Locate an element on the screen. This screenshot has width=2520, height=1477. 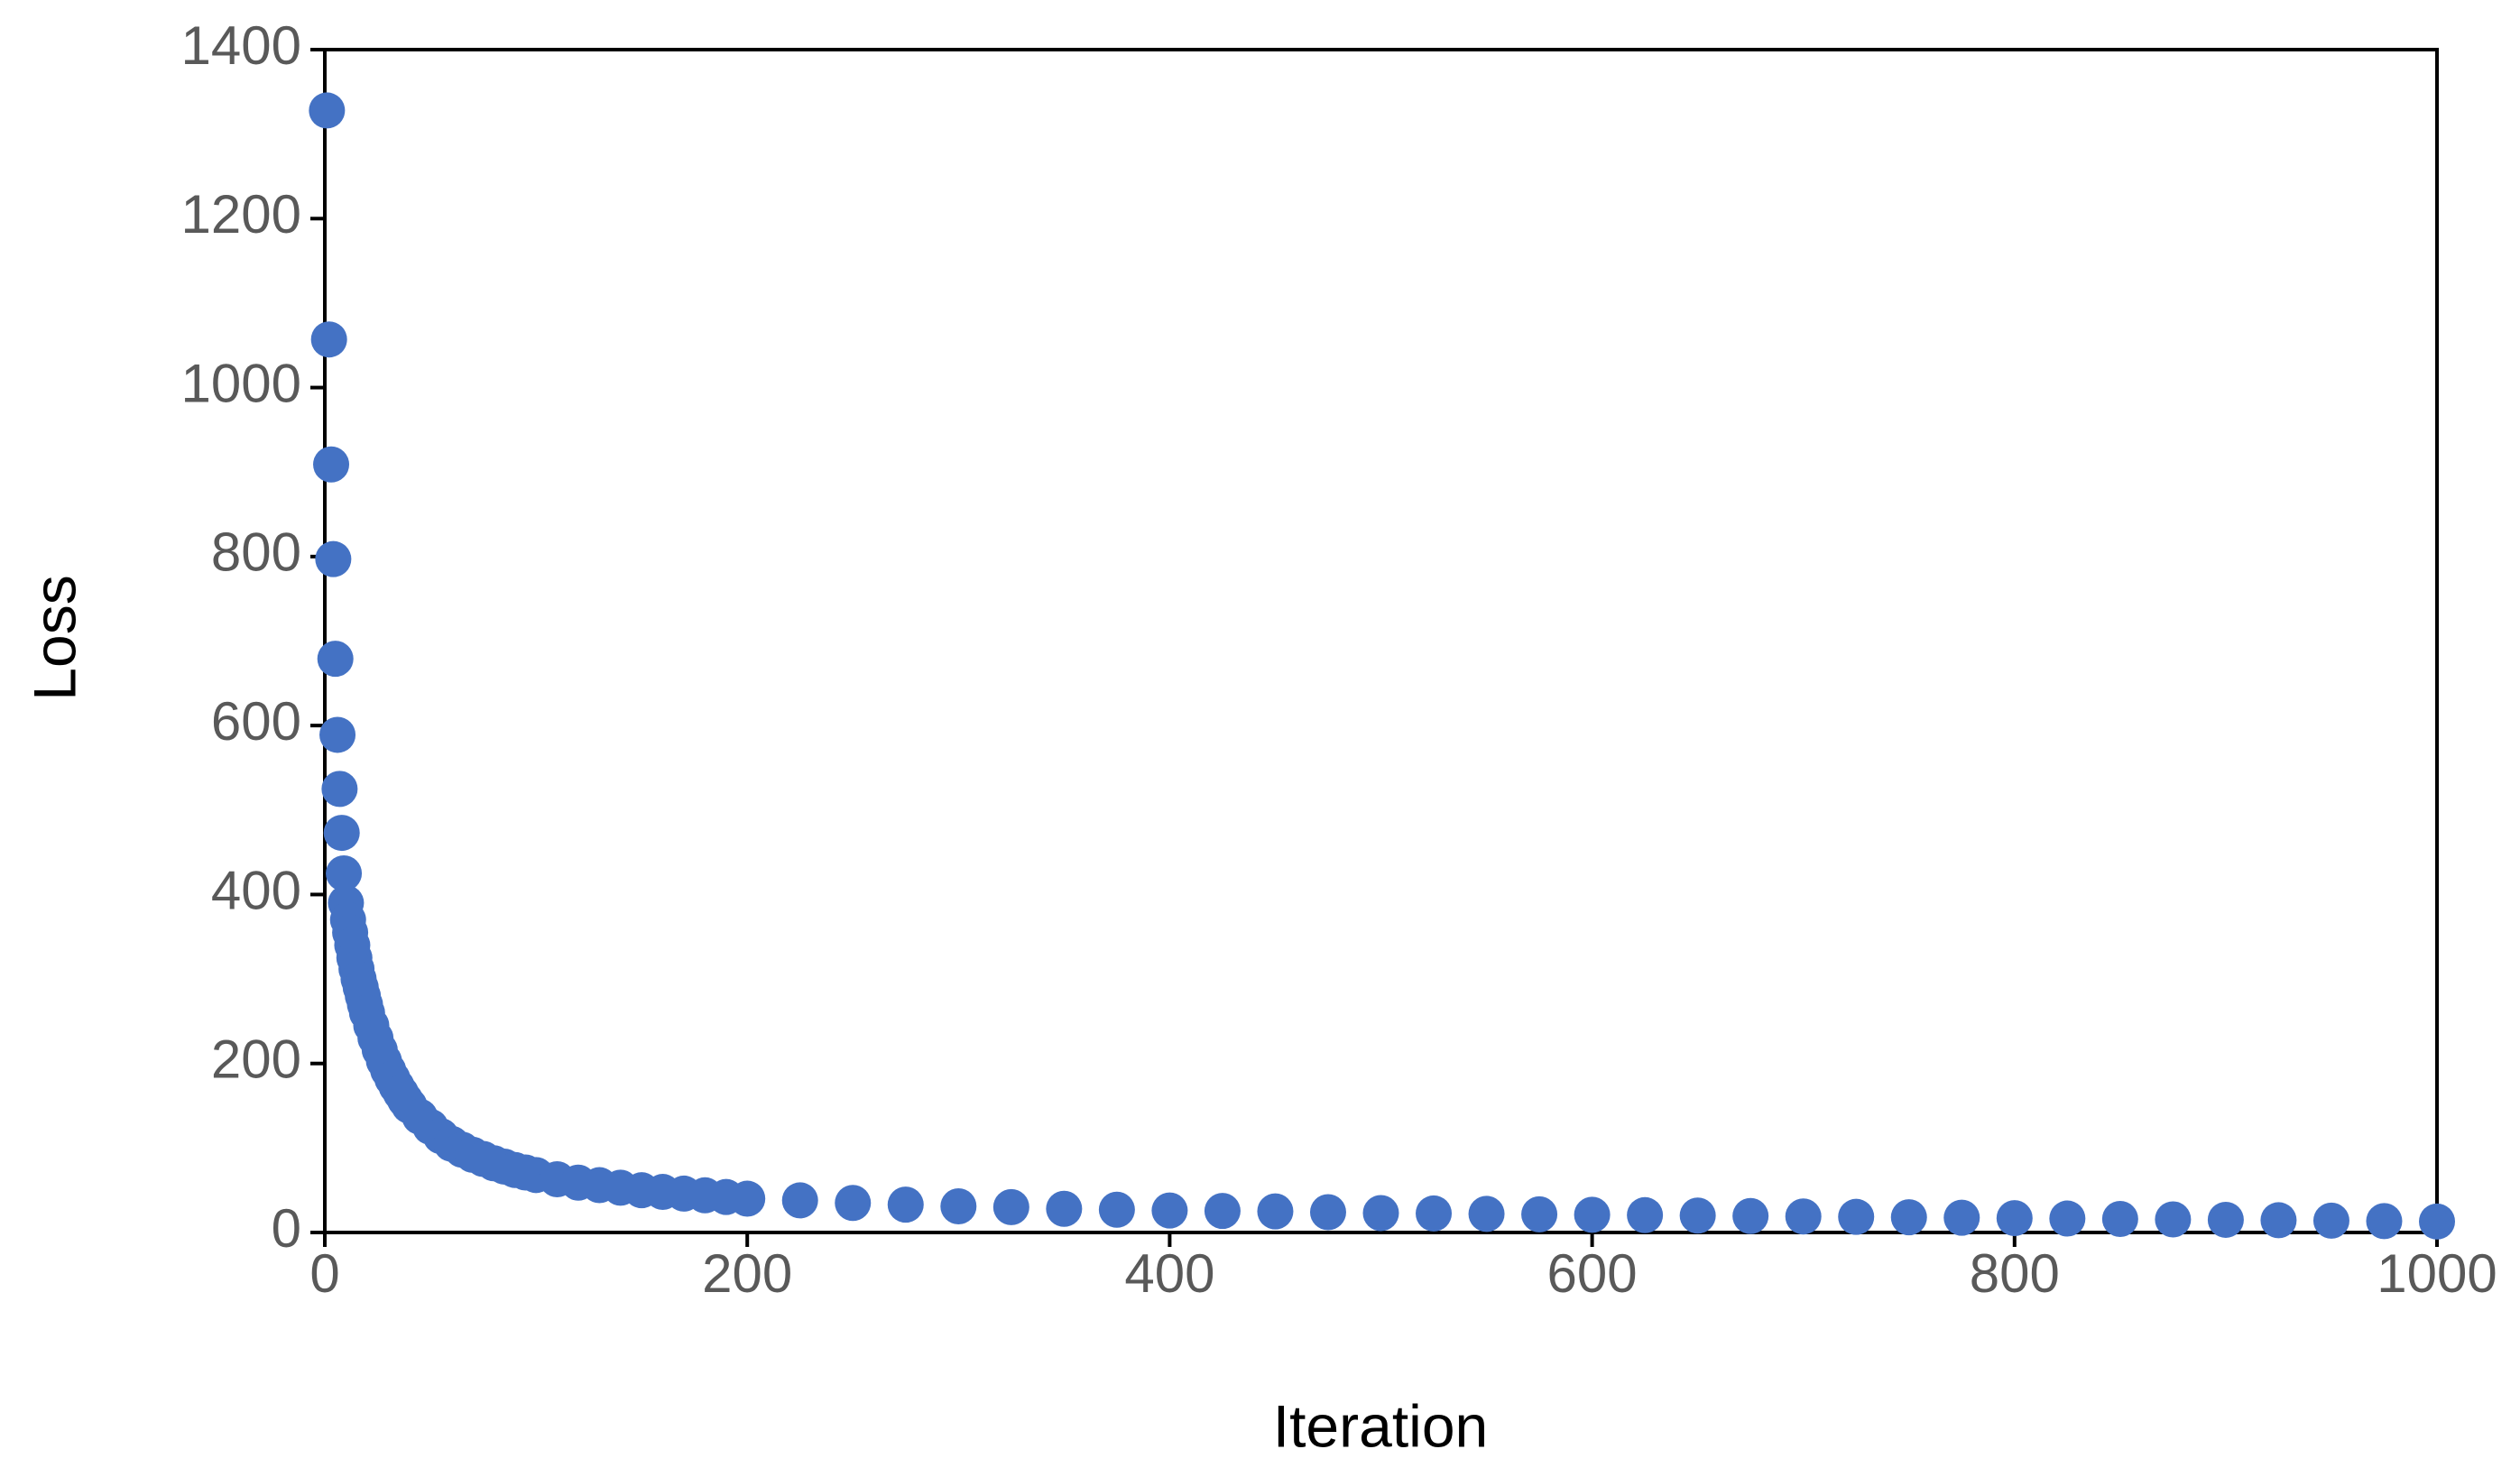
x-tick-label: 1000 is located at coordinates (2437, 1274).